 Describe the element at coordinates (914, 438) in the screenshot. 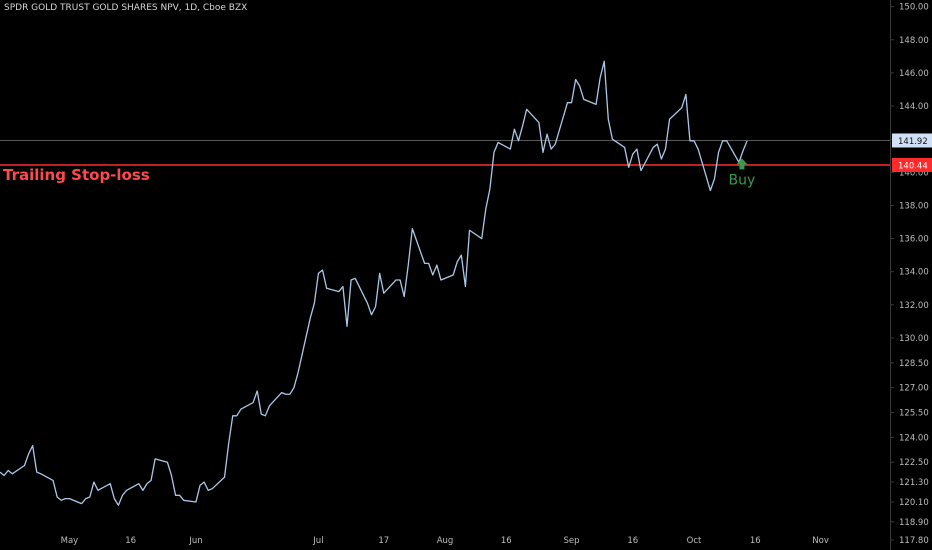

I see `y-tick-label: 124.00` at that location.